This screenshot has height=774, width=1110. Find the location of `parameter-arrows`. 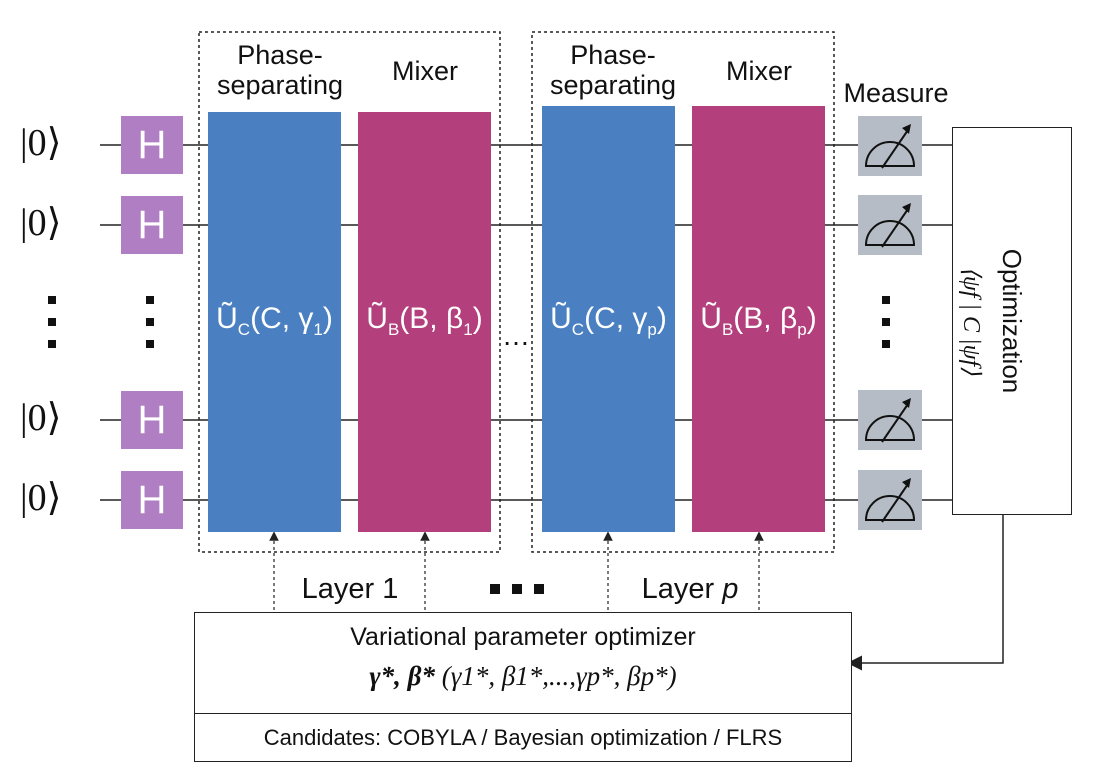

parameter-arrows is located at coordinates (516, 570).